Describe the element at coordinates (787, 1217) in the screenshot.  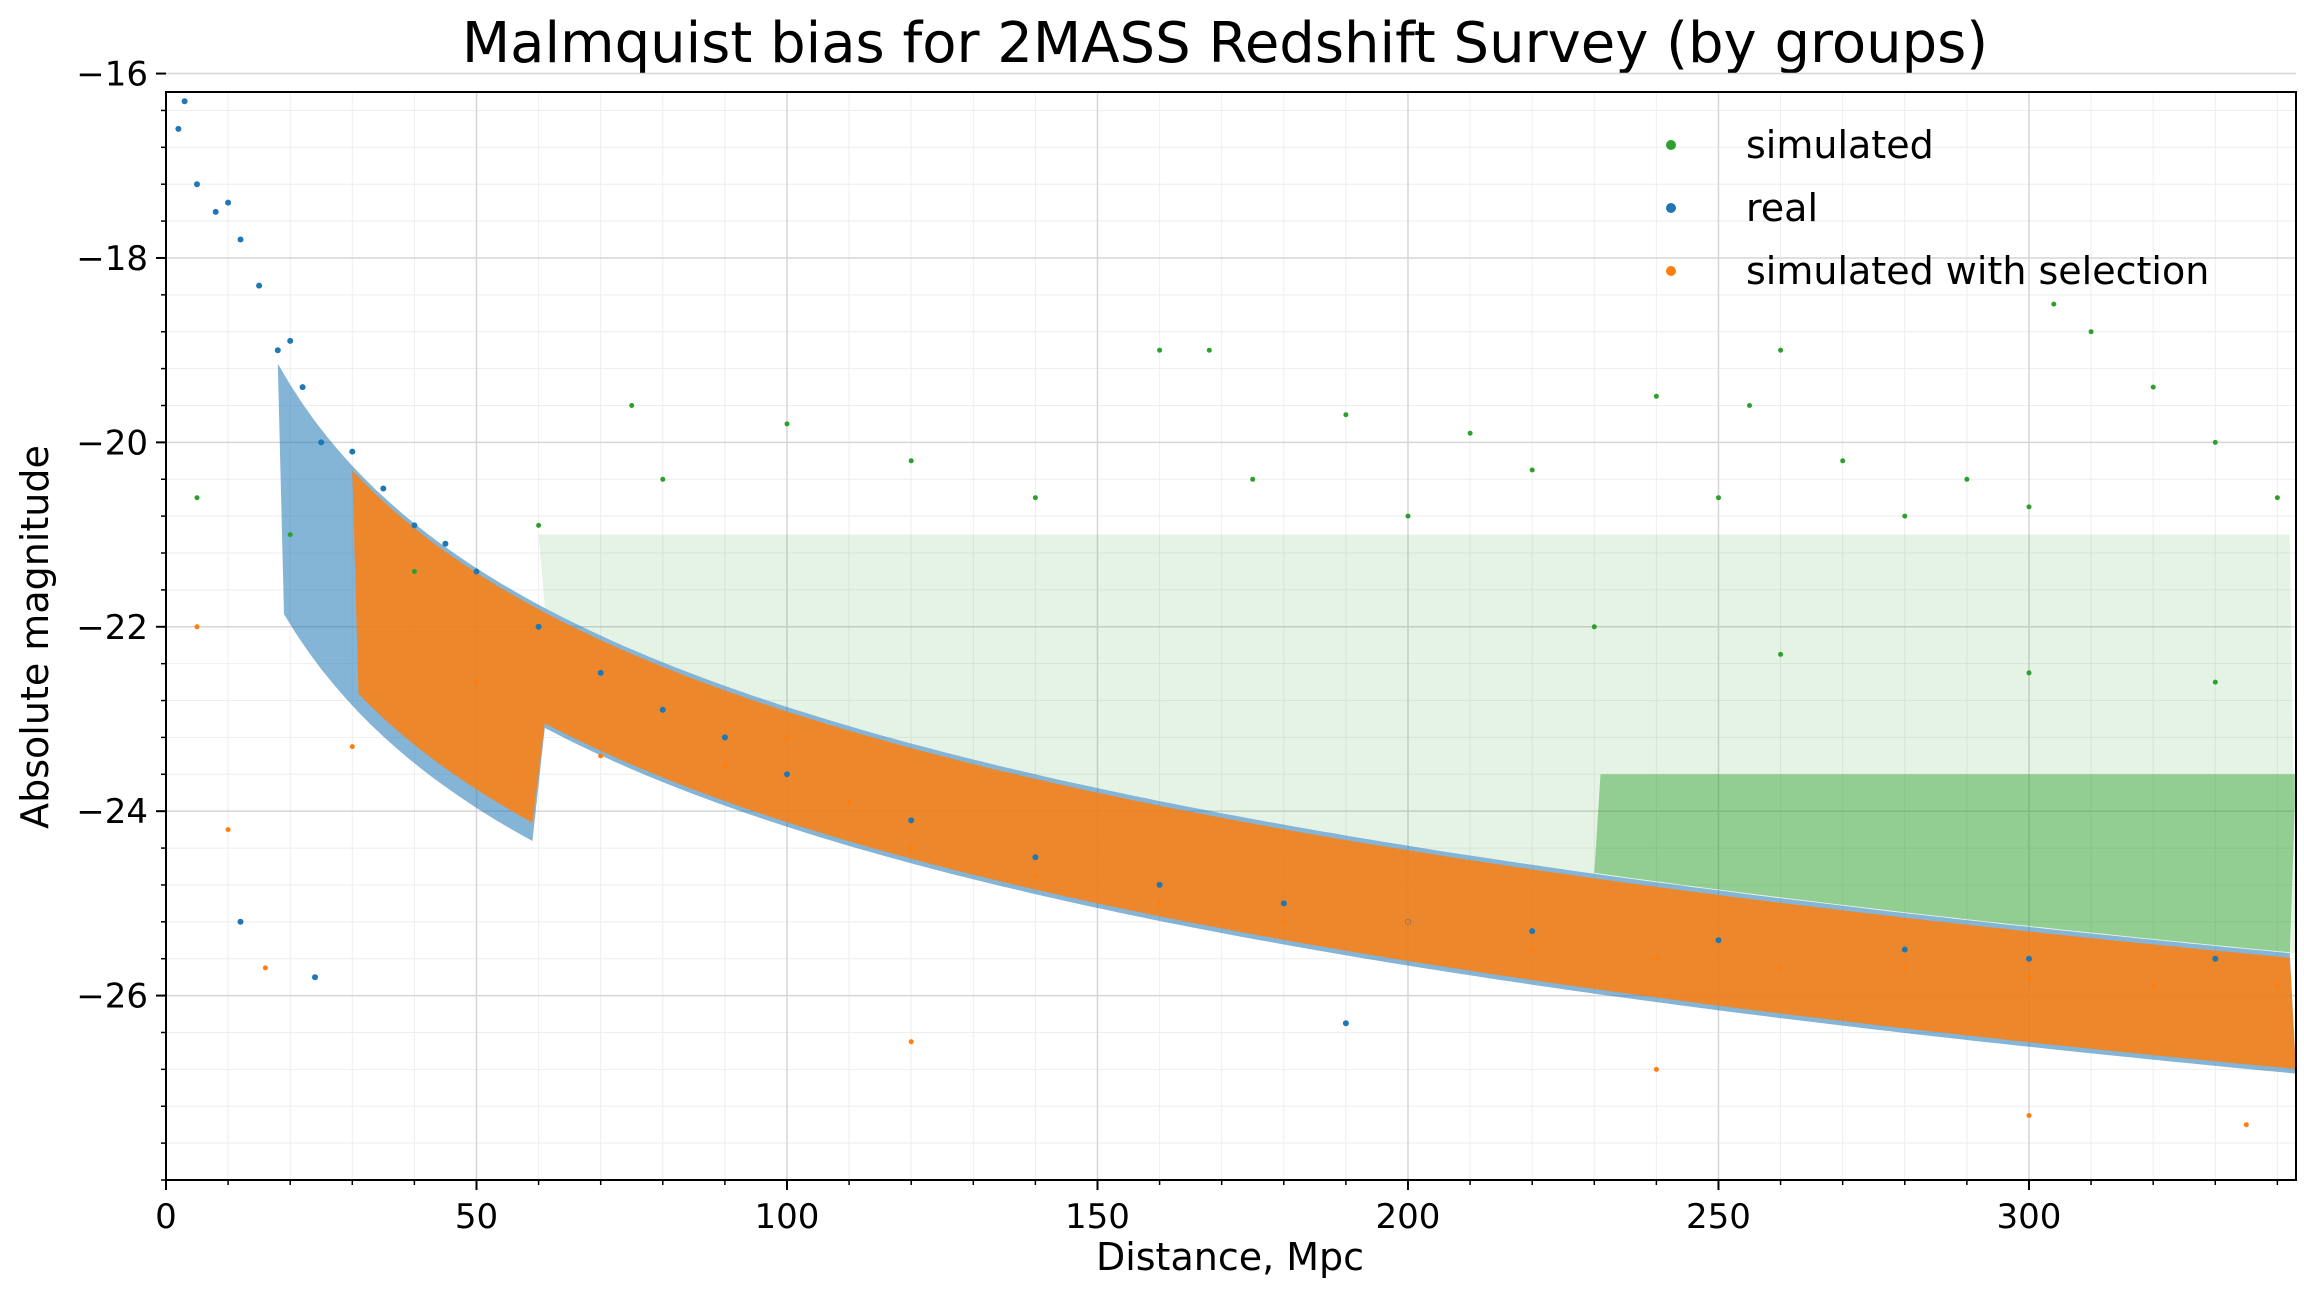
I see `x-tick-label: 100` at that location.